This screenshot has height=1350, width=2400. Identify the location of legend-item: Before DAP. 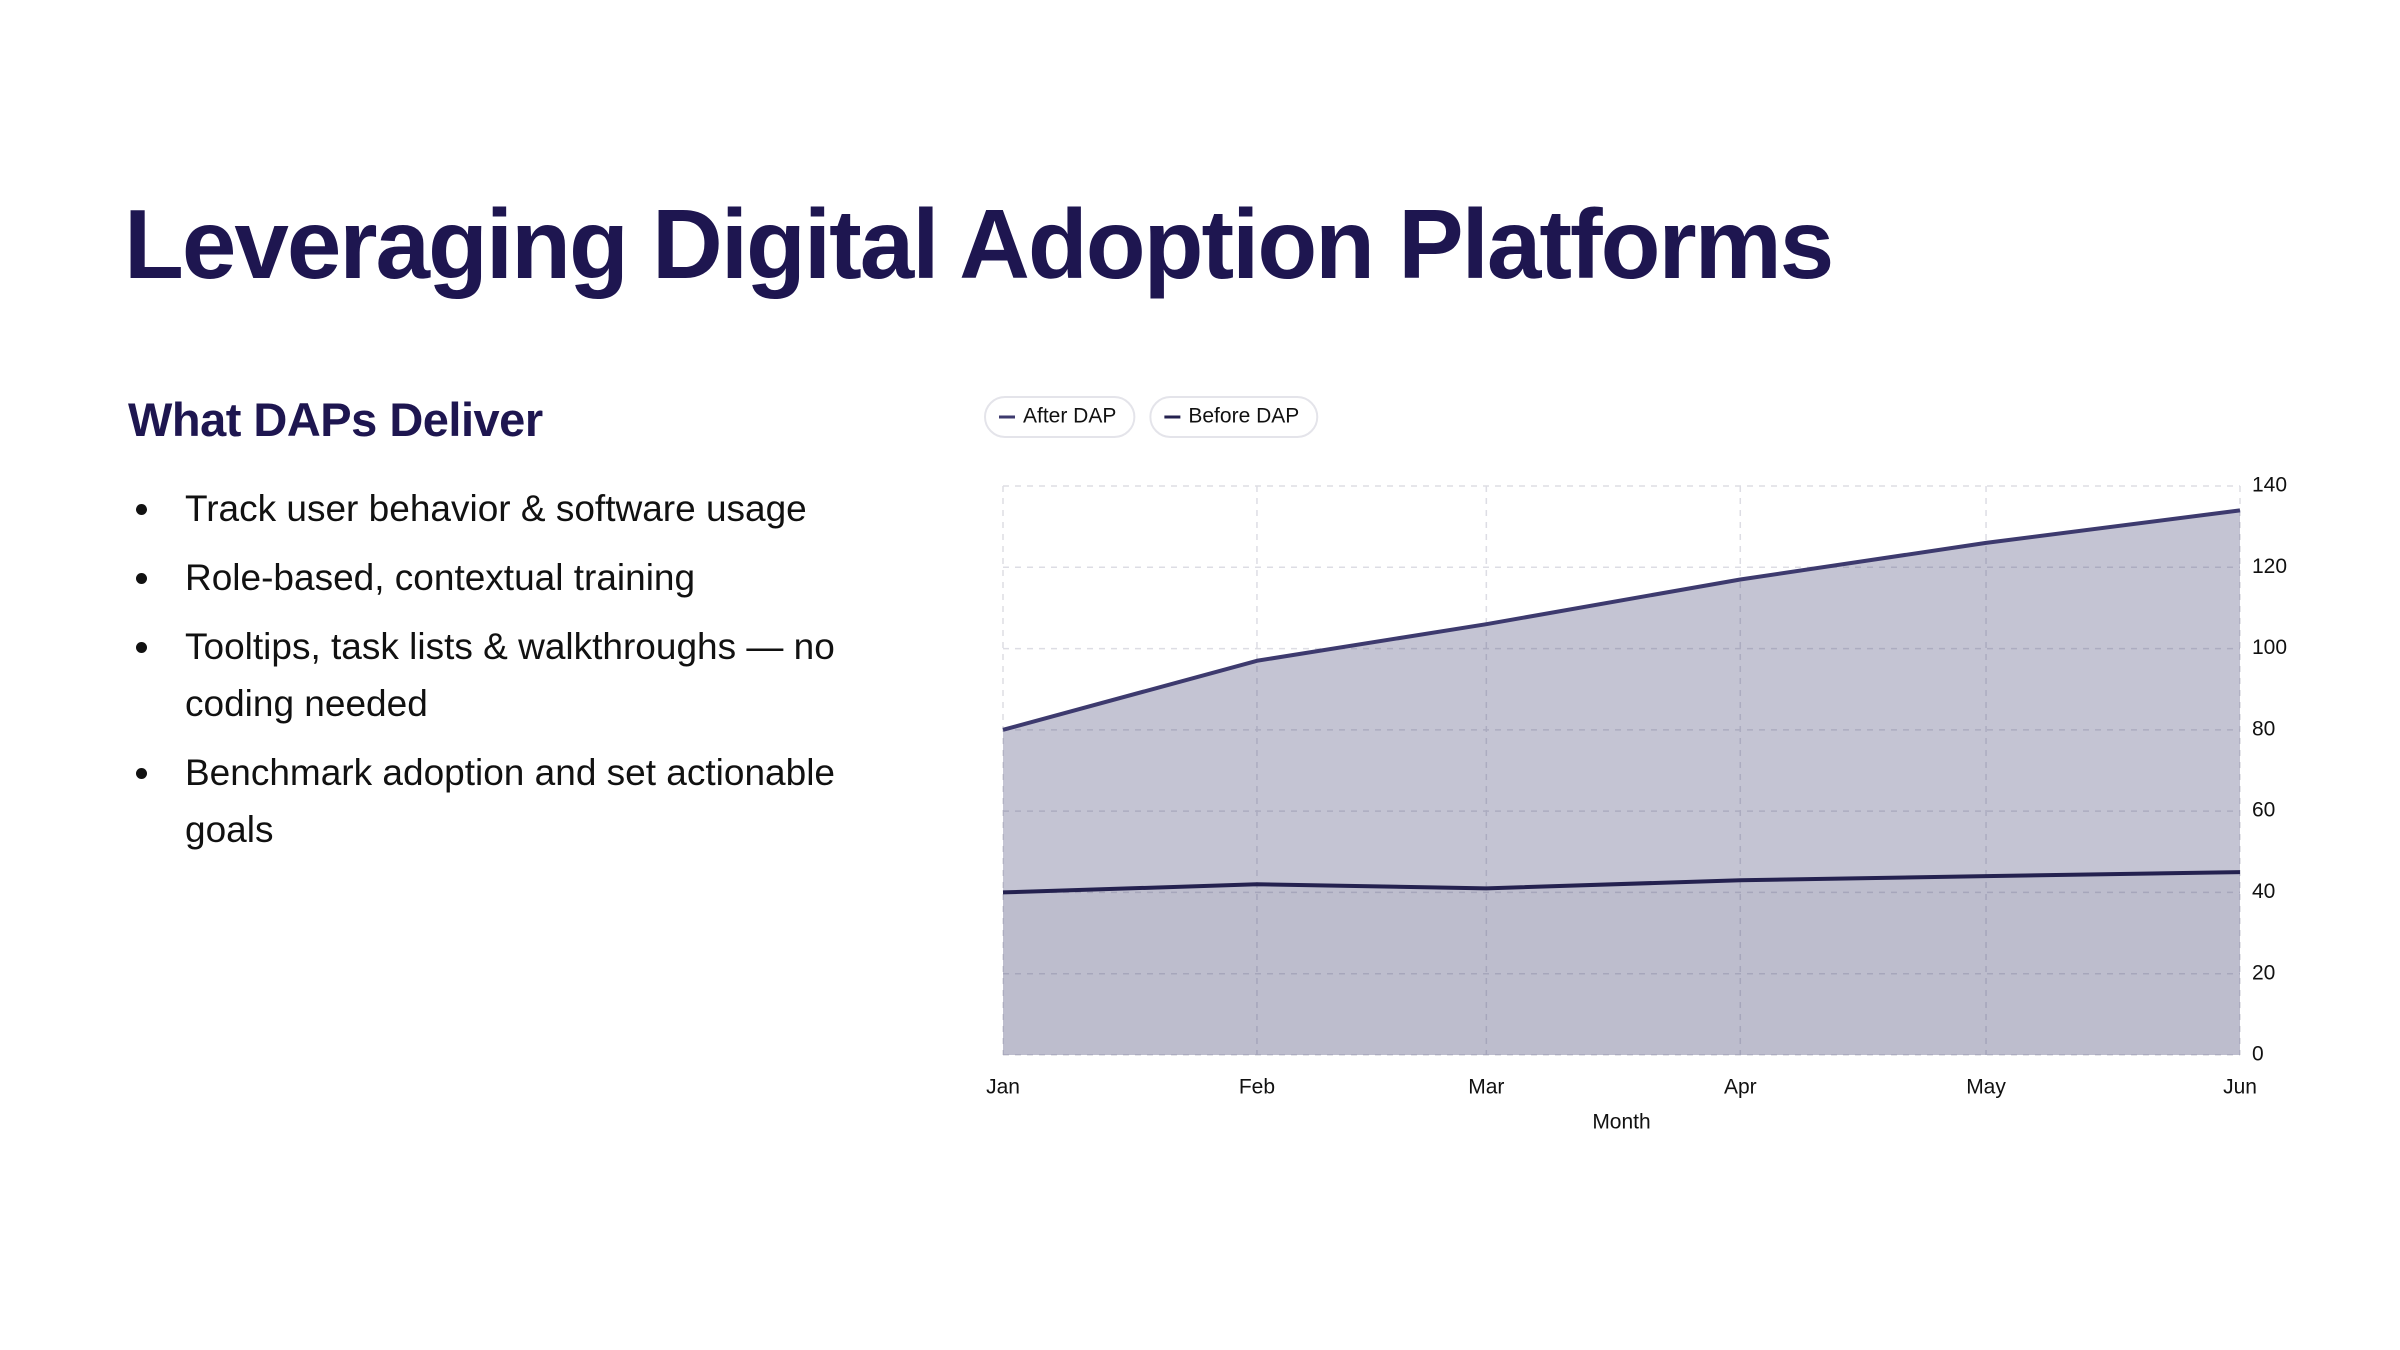
(1234, 417).